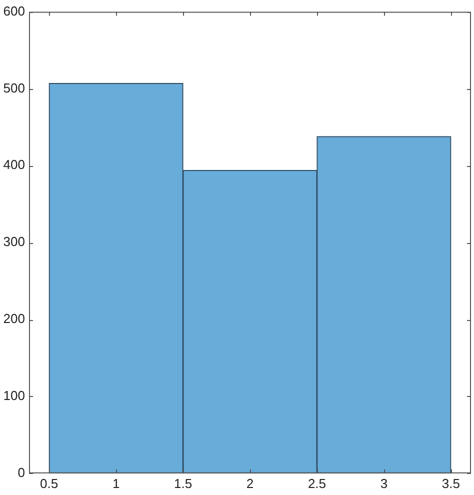  Describe the element at coordinates (384, 483) in the screenshot. I see `x-tick-label: 3` at that location.